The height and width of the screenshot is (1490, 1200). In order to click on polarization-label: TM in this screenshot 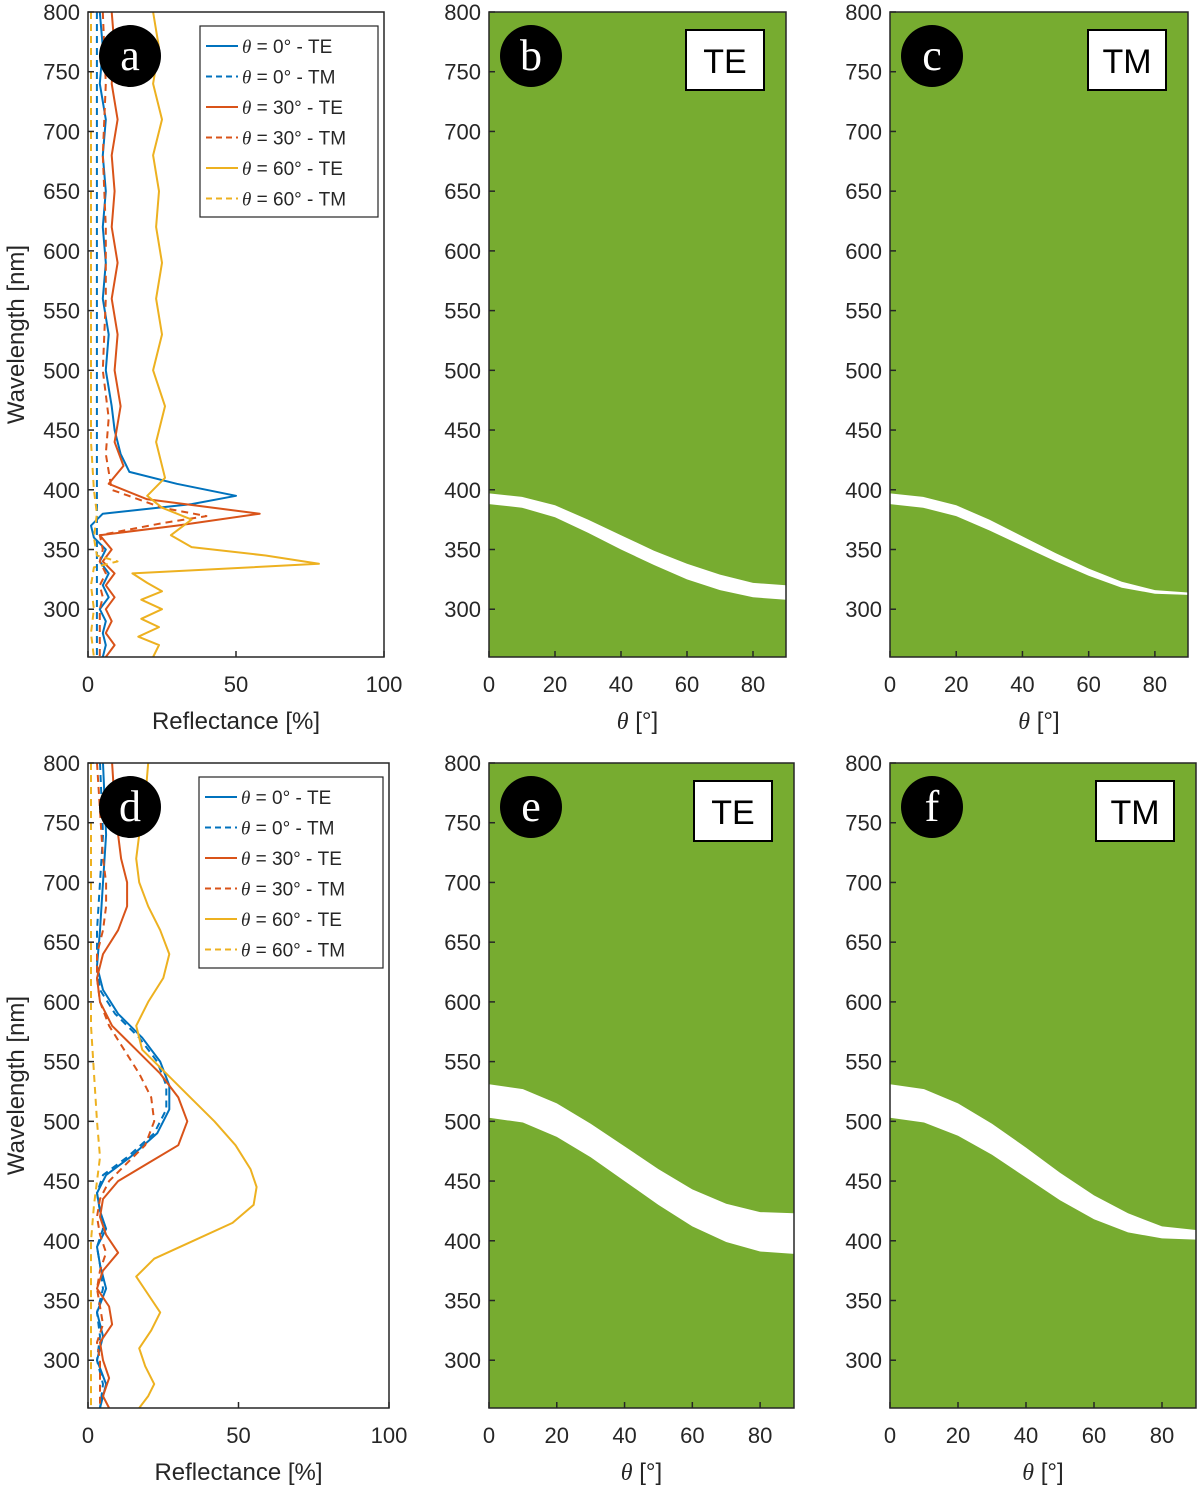, I will do `click(1134, 813)`.